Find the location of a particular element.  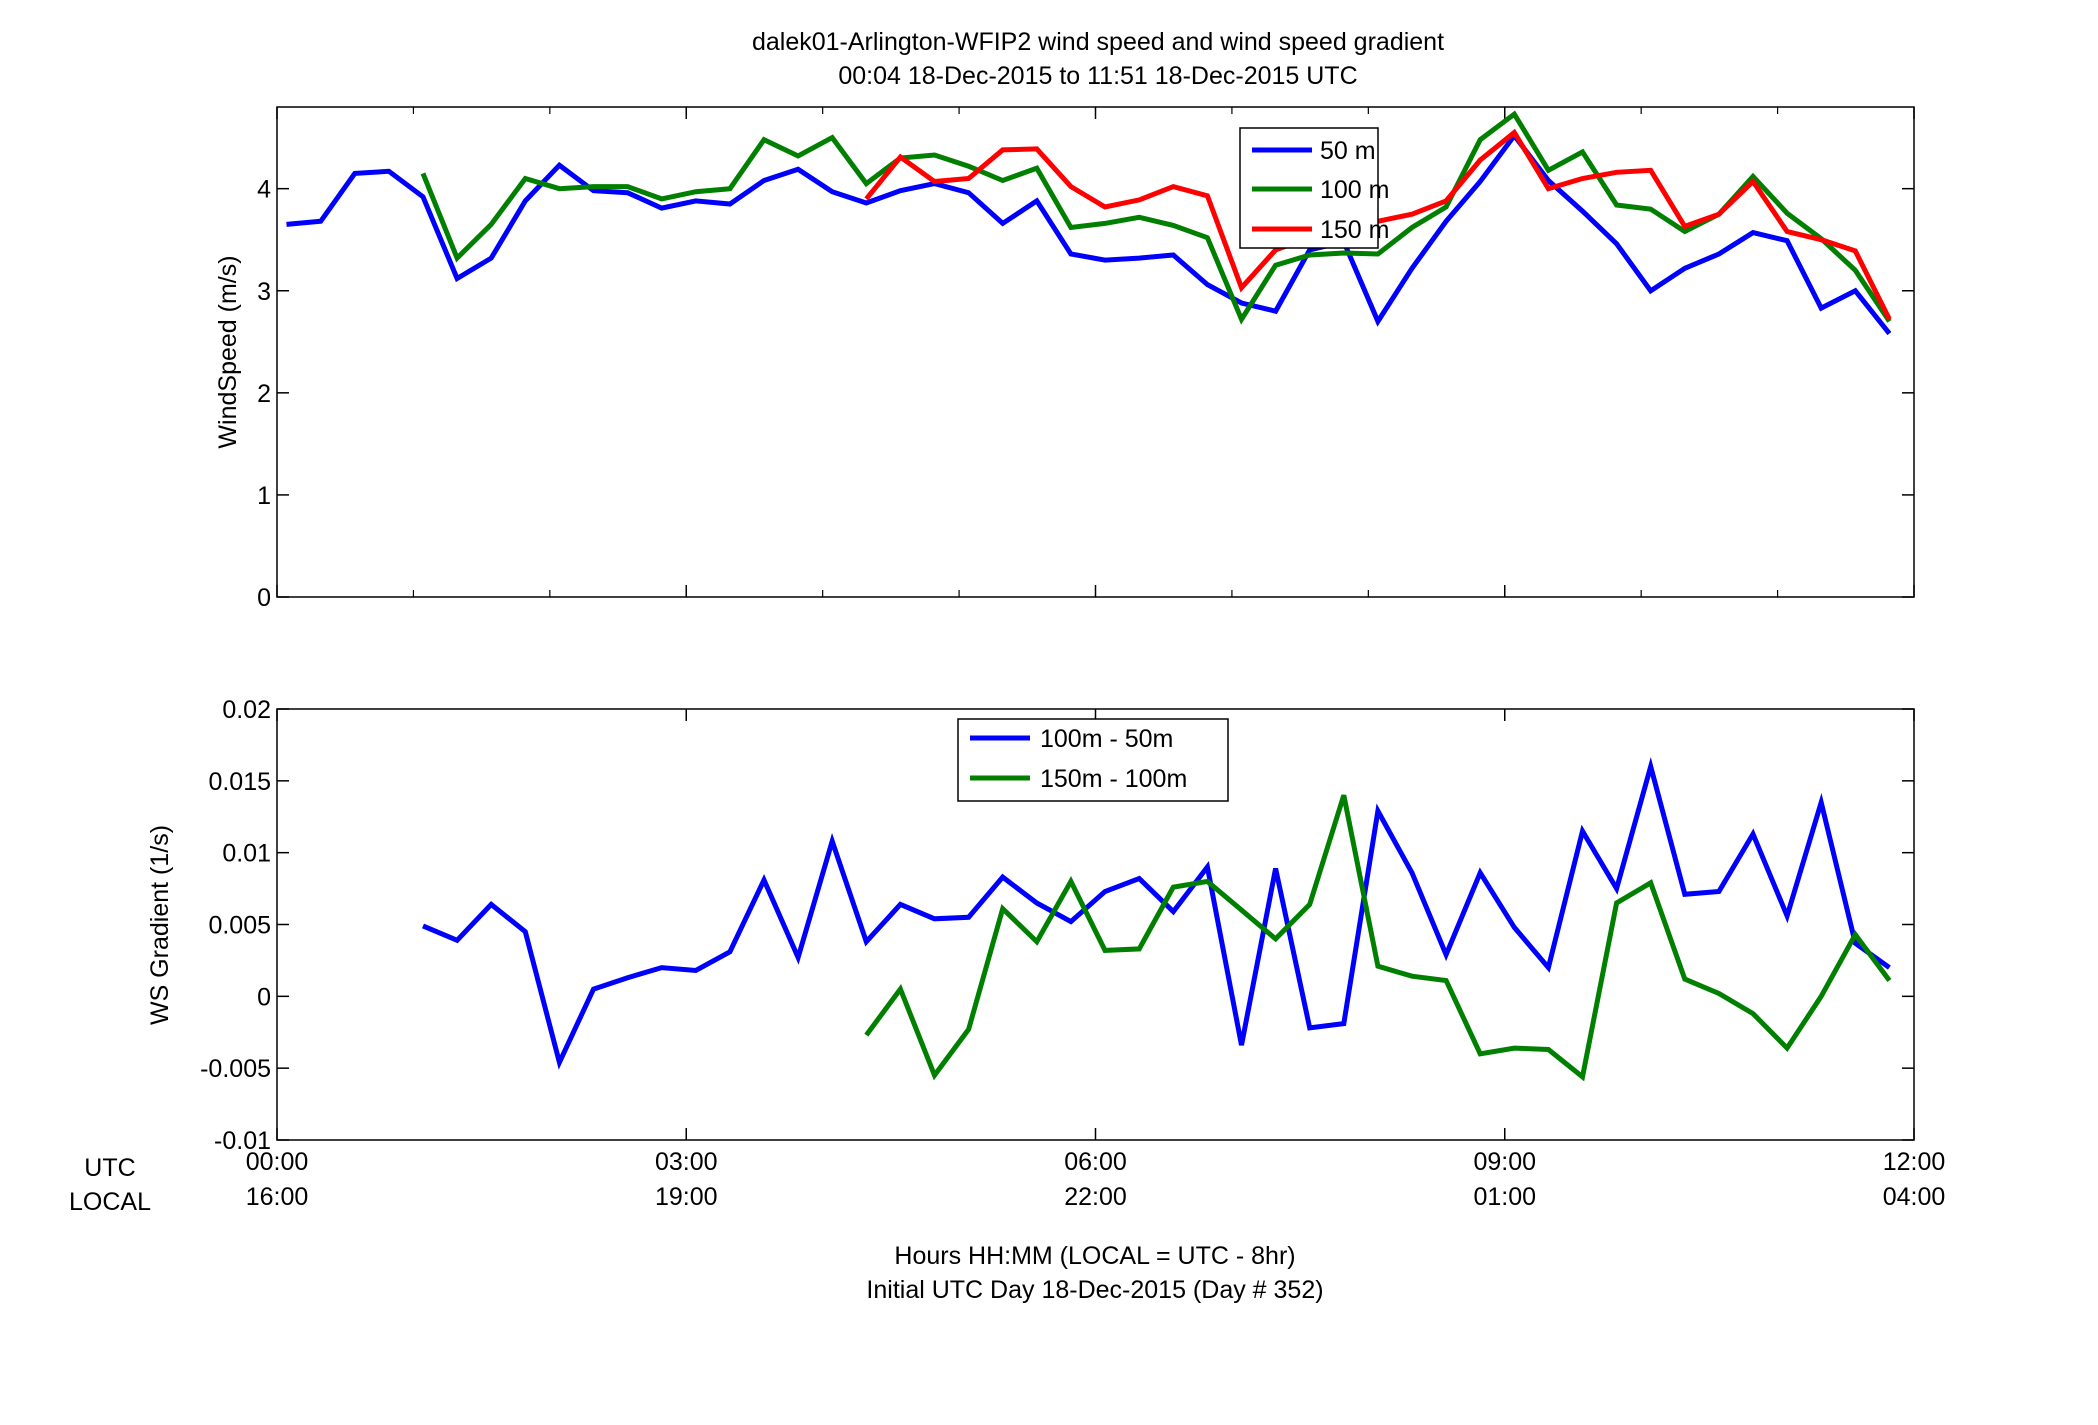

legend-label-150m-100m: 150m - 100m is located at coordinates (1113, 779).